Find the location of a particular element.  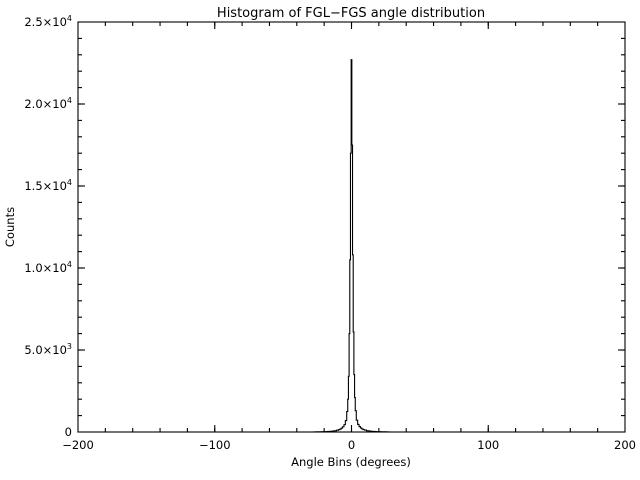

y-tick-label: 2.5×104 is located at coordinates (48, 21).